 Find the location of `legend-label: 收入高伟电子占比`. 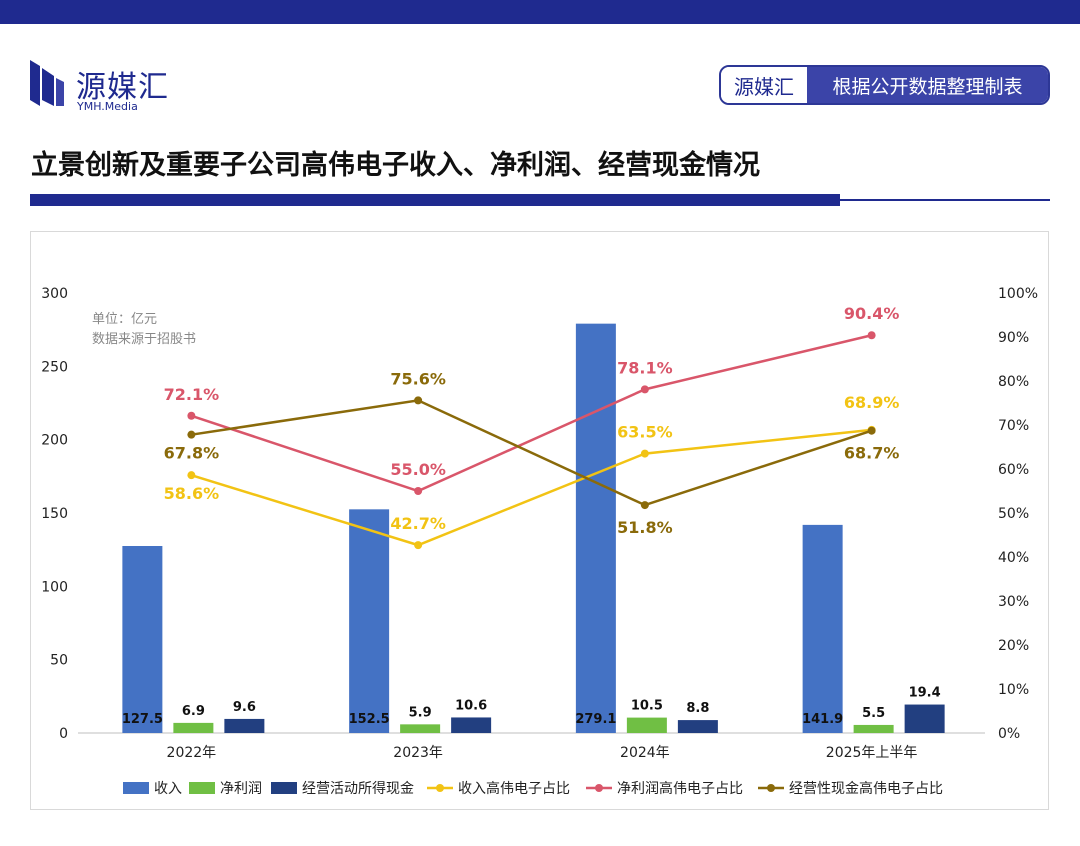

legend-label: 收入高伟电子占比 is located at coordinates (514, 788).